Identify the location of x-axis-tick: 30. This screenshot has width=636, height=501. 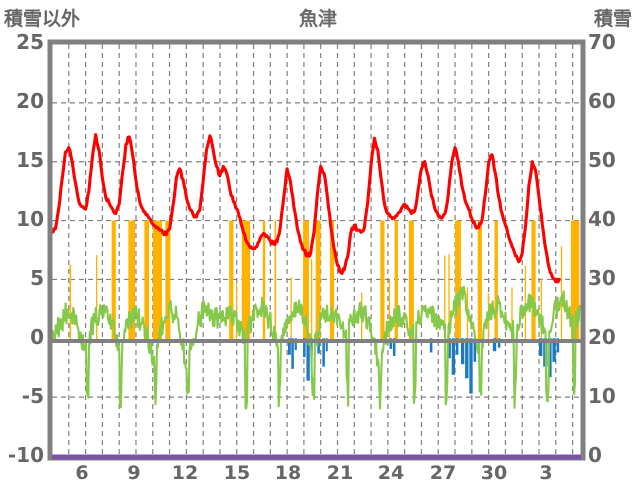
(494, 473).